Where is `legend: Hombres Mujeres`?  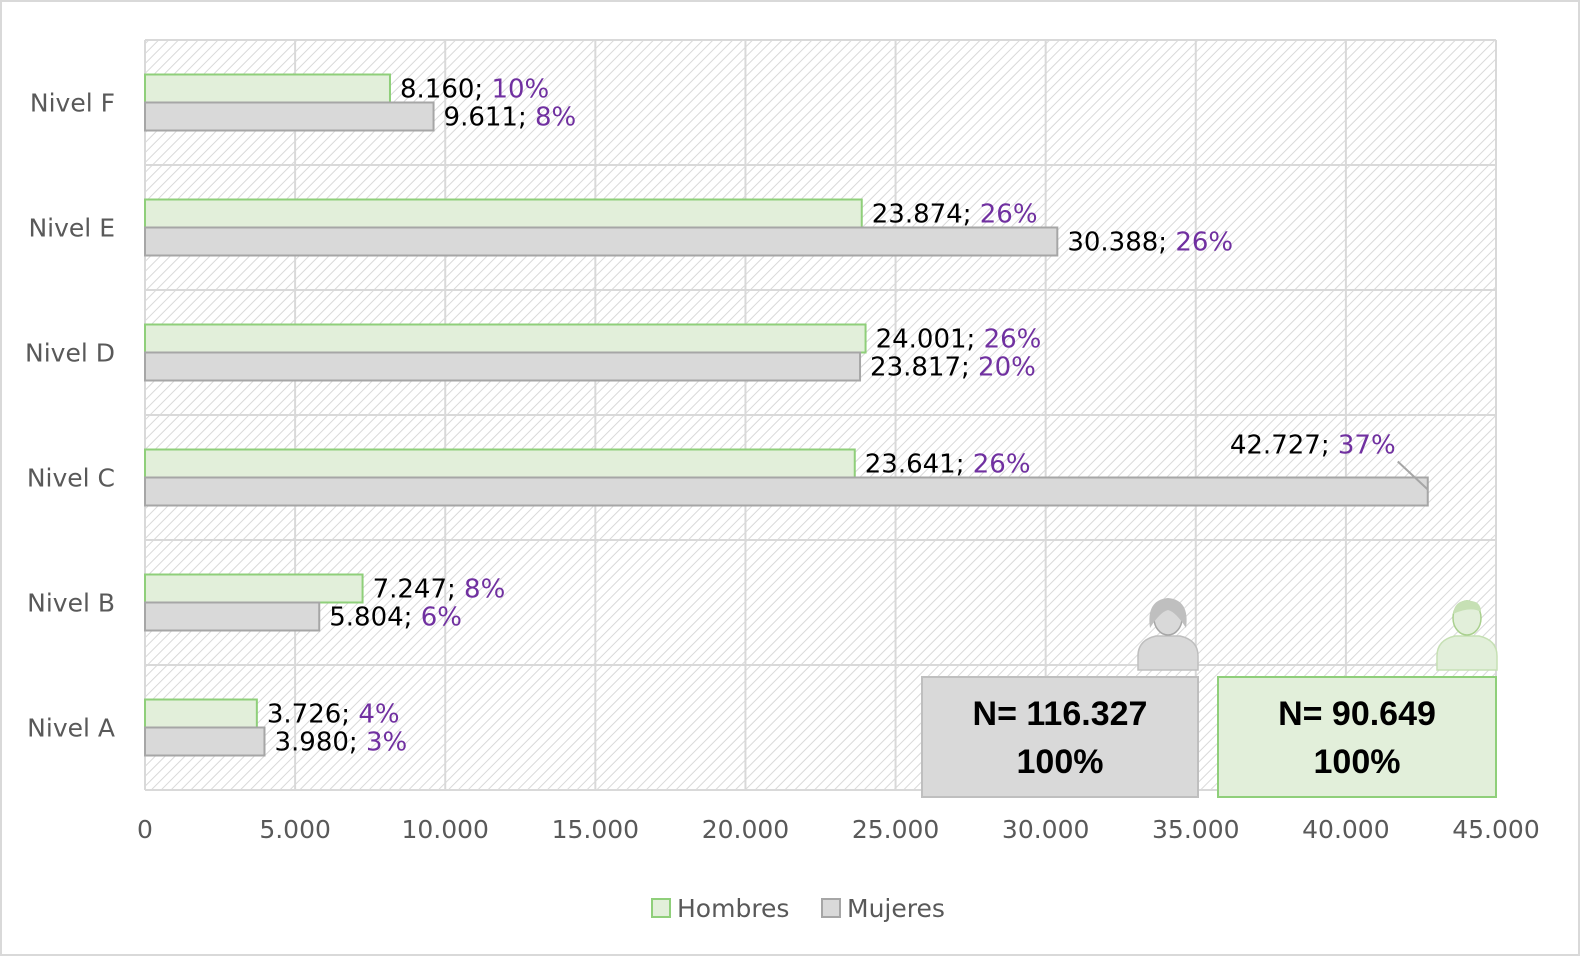
legend: Hombres Mujeres is located at coordinates (798, 908).